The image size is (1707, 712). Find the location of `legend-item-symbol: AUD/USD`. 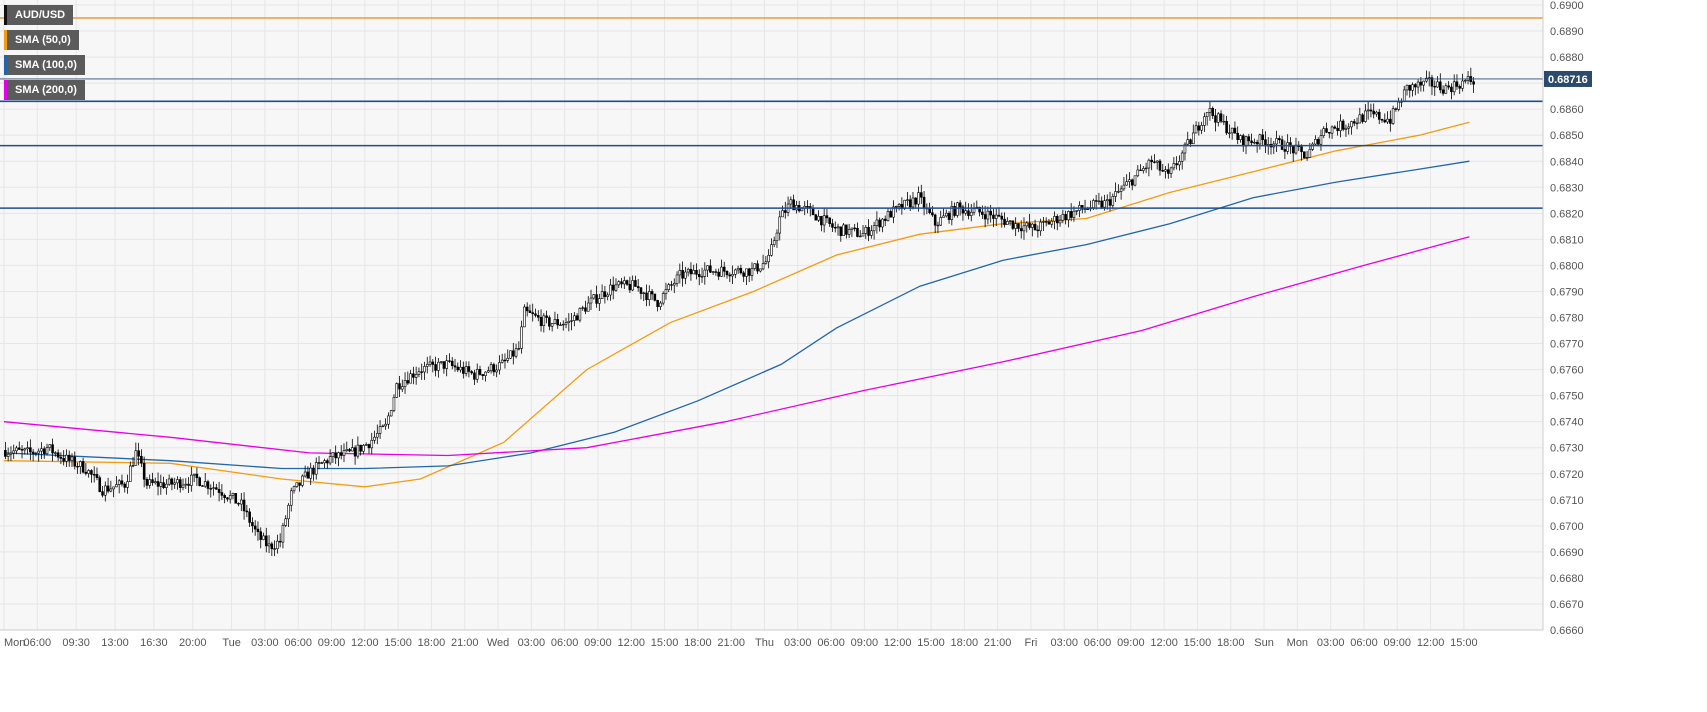

legend-item-symbol: AUD/USD is located at coordinates (39, 15).